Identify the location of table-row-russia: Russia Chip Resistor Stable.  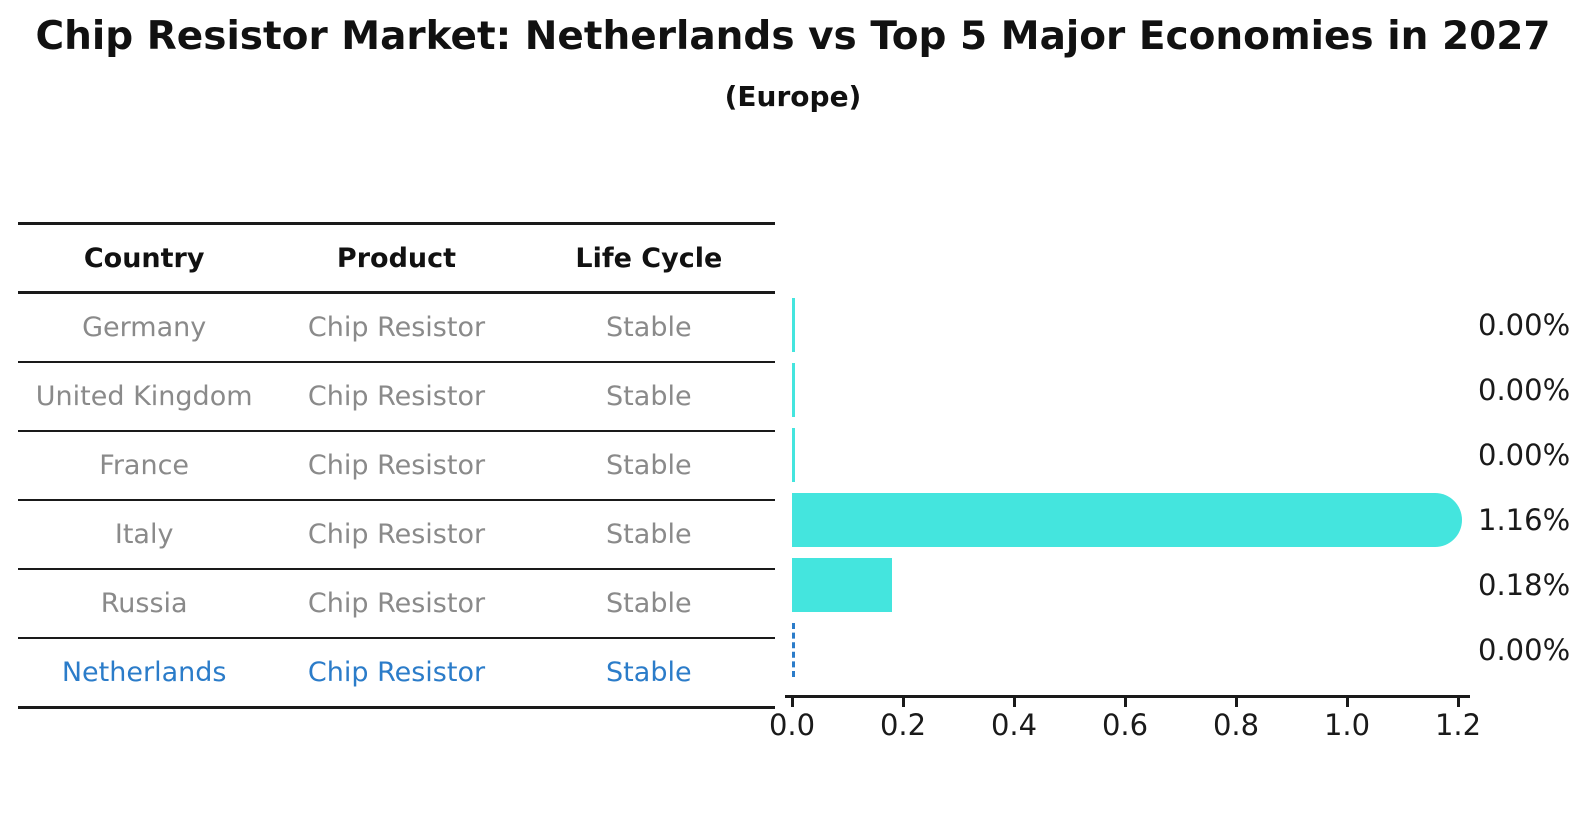
(396, 604).